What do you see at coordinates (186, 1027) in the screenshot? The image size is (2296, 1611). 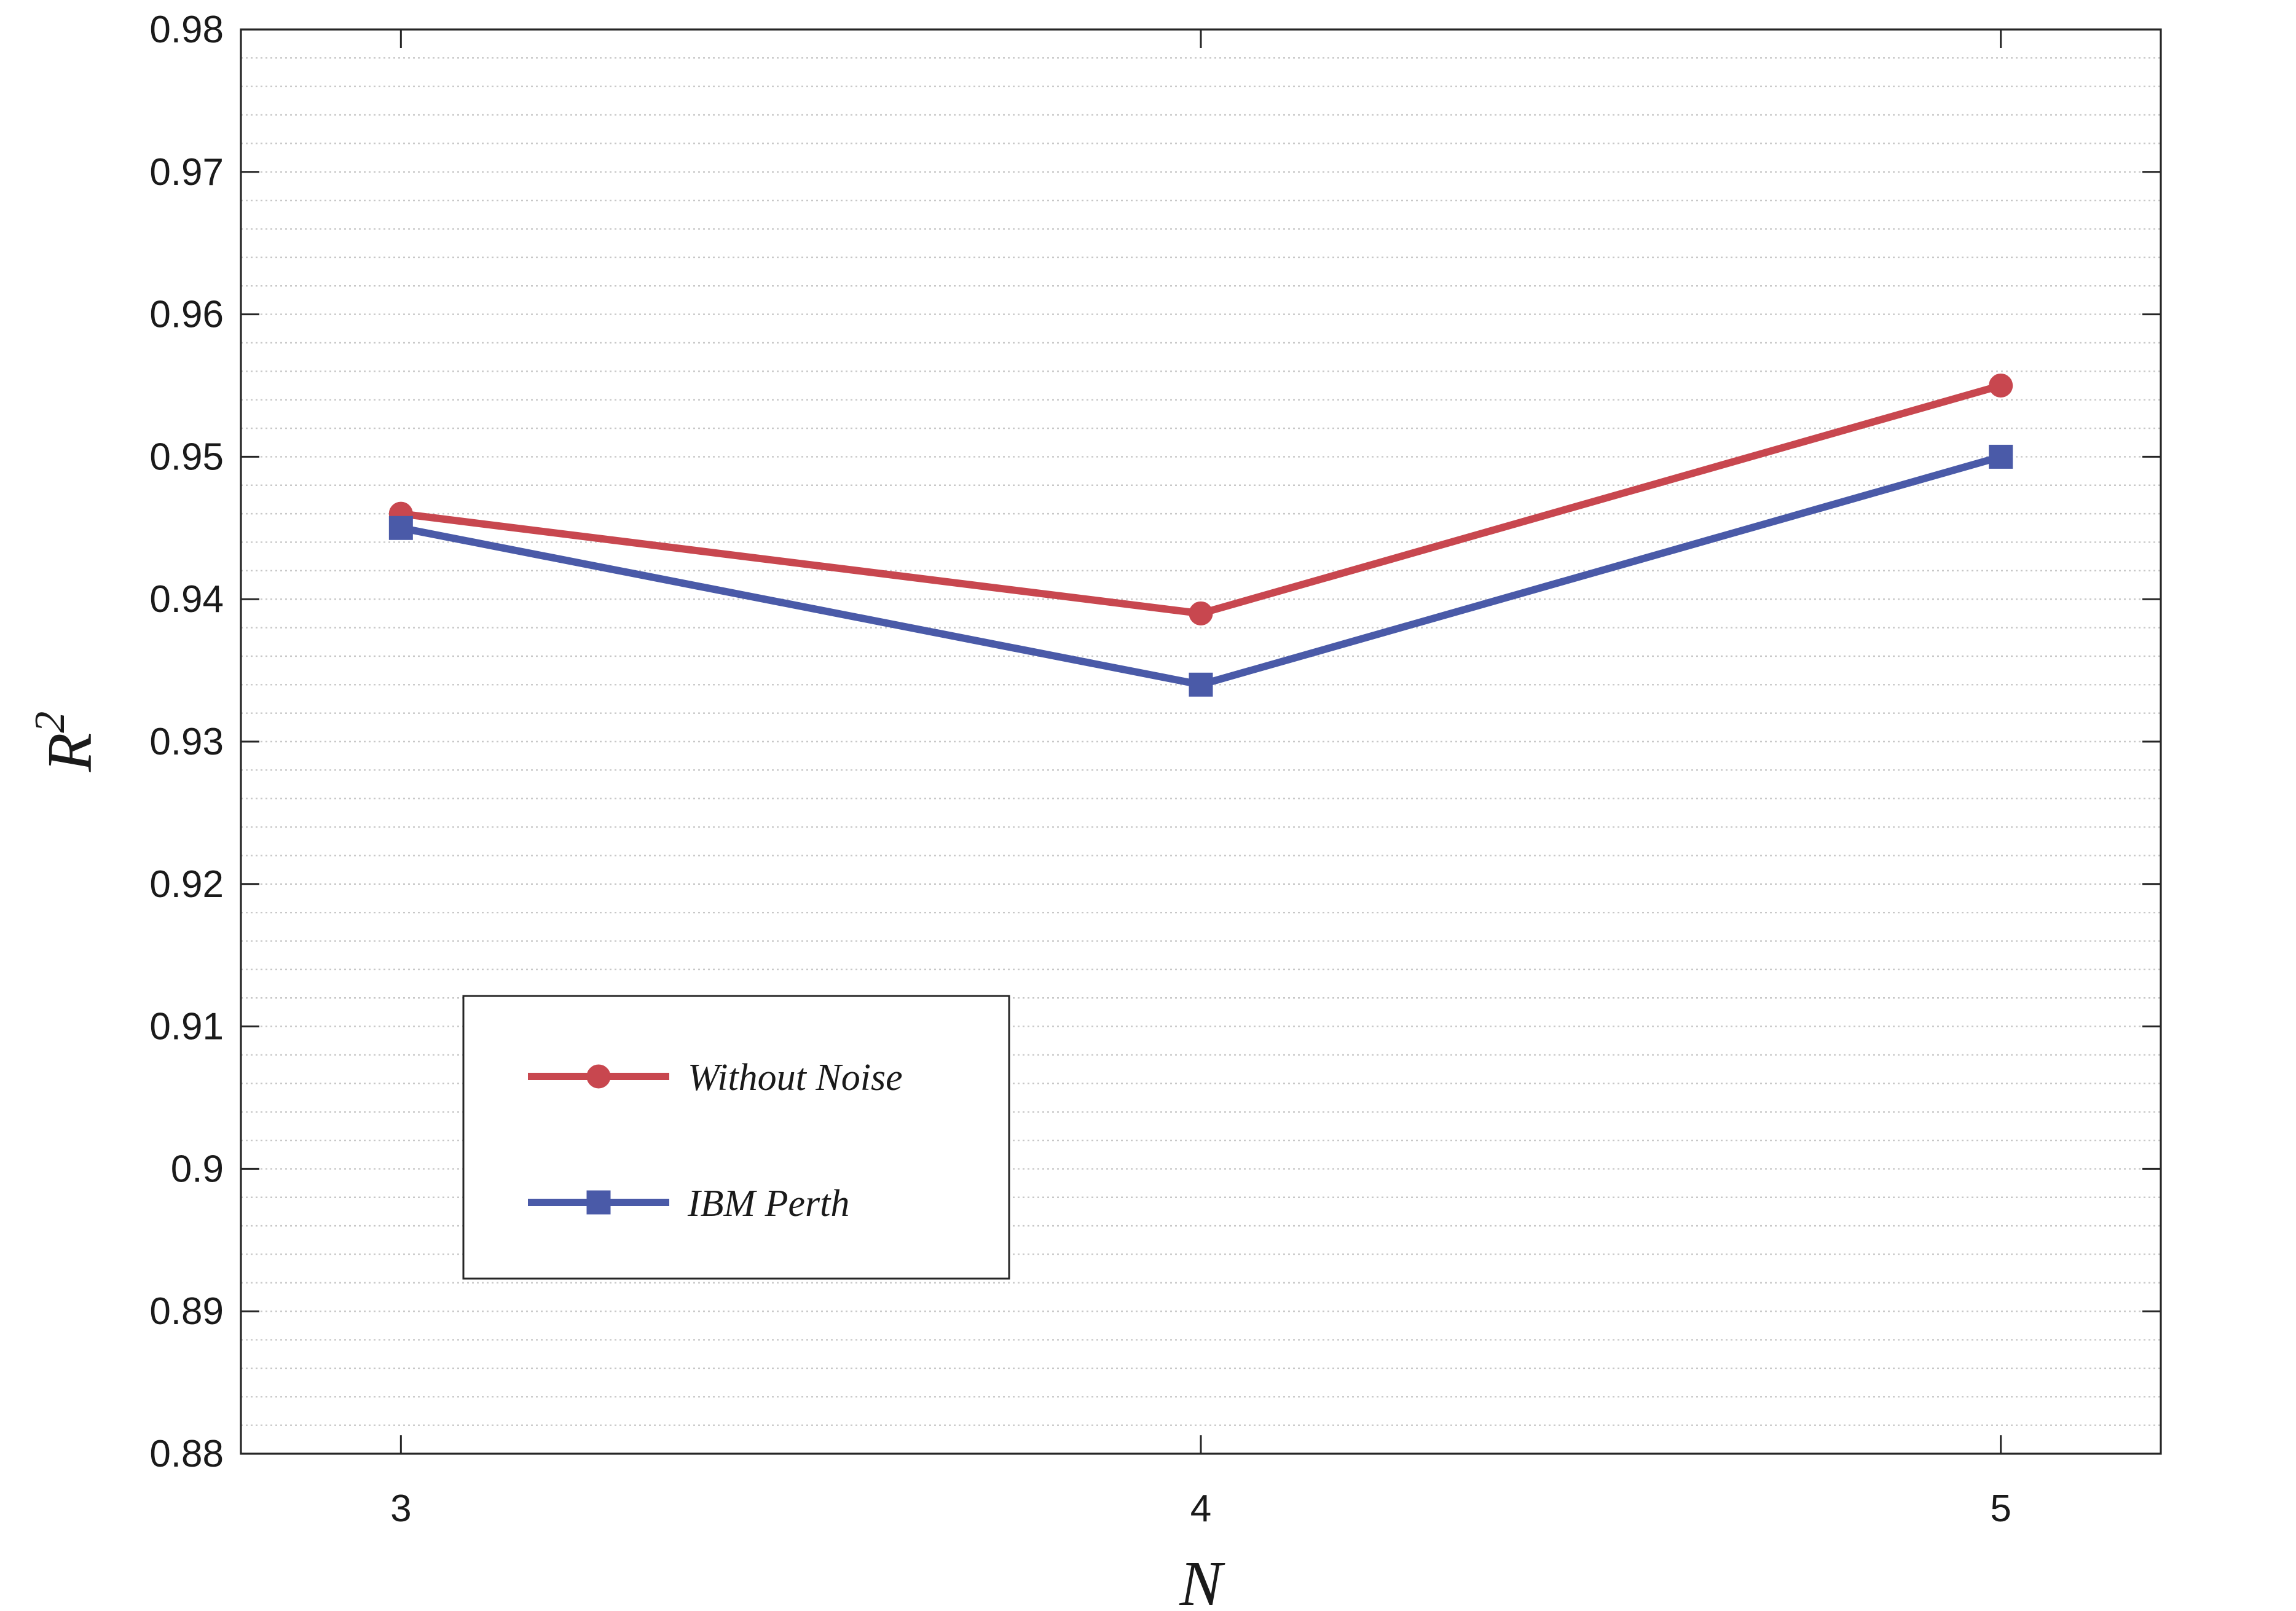 I see `y-tick-label: 0.91` at bounding box center [186, 1027].